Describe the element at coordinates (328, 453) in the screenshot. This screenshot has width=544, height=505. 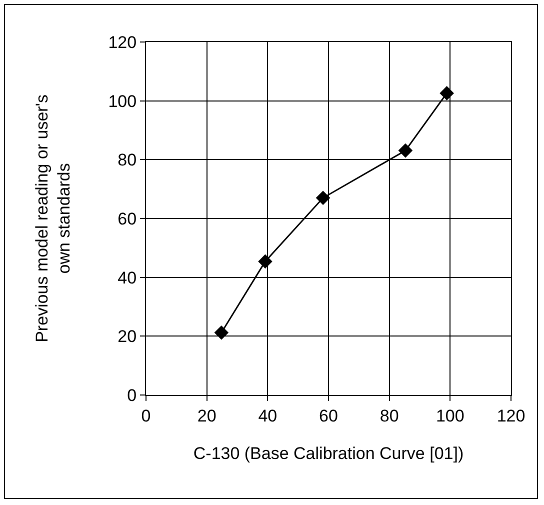
I see `x-axis-title: C-130 (Base Calibration Curve [01])` at that location.